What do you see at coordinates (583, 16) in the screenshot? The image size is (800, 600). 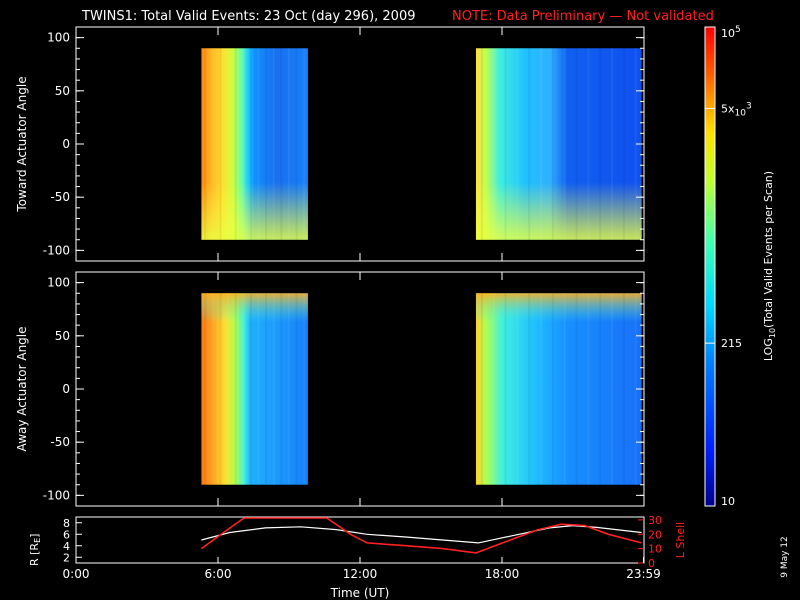 I see `preliminary-note: NOTE: Data Preliminary — Not validated` at bounding box center [583, 16].